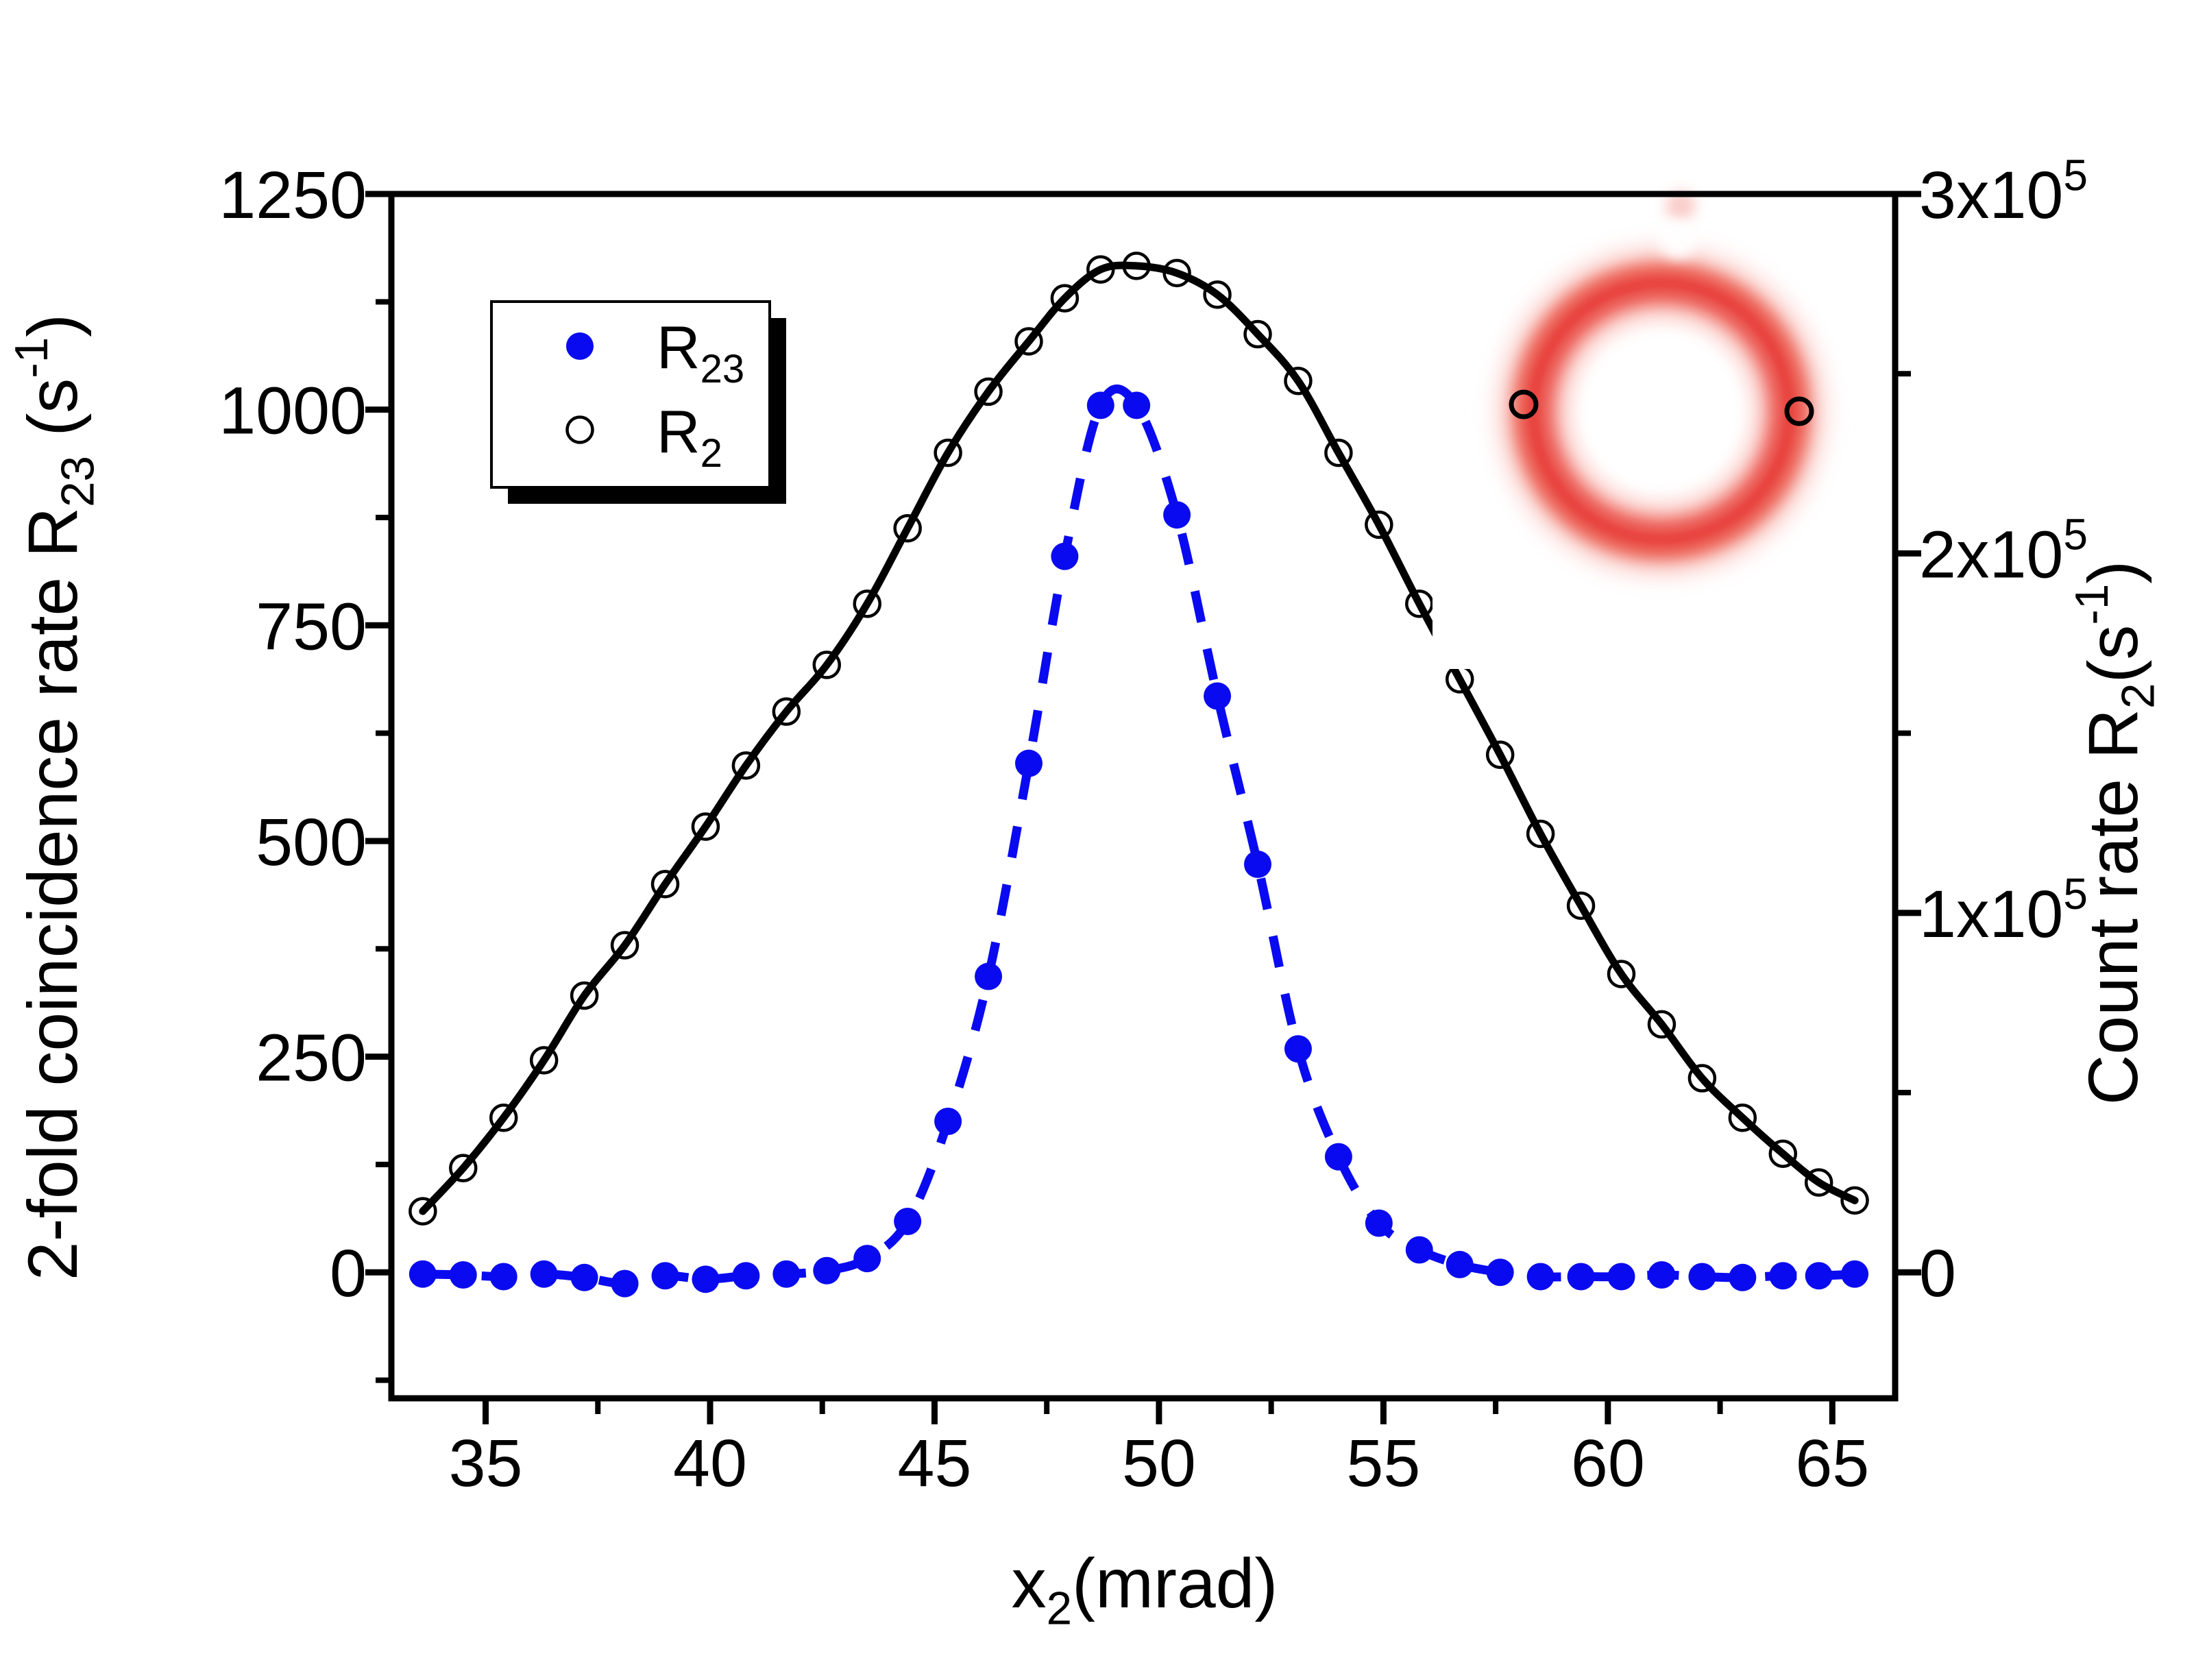 Image resolution: width=2194 pixels, height=1680 pixels. Describe the element at coordinates (1524, 404) in the screenshot. I see `inset-detector-marker-left` at that location.